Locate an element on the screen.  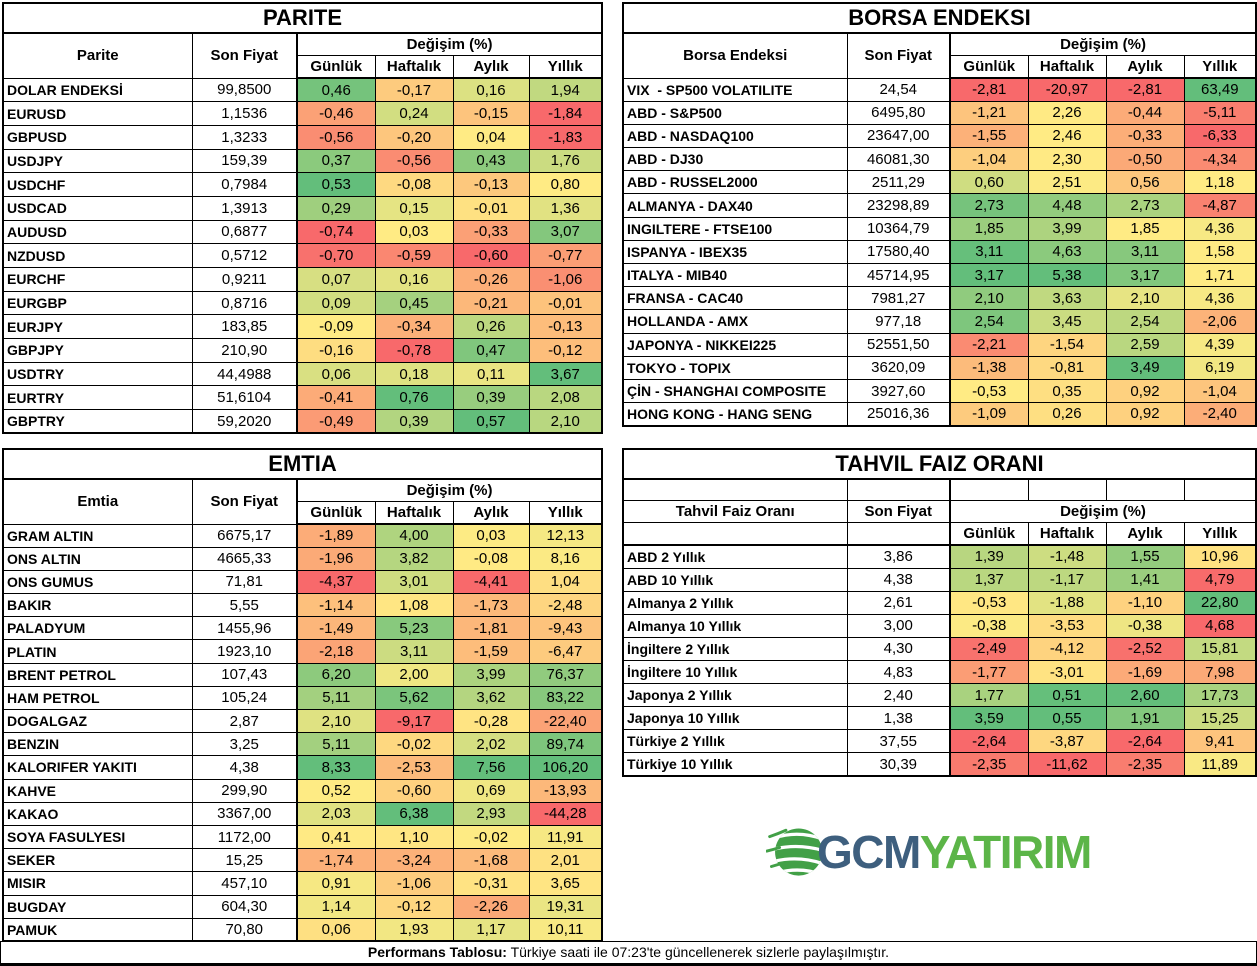
table-row: FRANSA - CAC40 7981,27 2,10 3,63 2,10 4,36 is located at coordinates (939, 298).